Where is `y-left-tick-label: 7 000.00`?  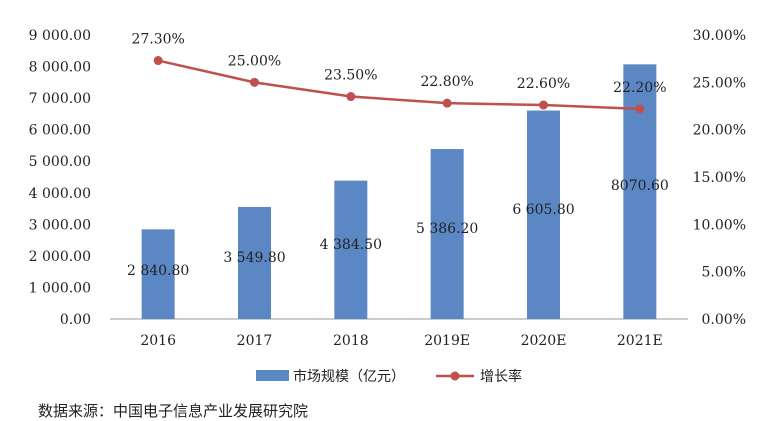
y-left-tick-label: 7 000.00 is located at coordinates (60, 99).